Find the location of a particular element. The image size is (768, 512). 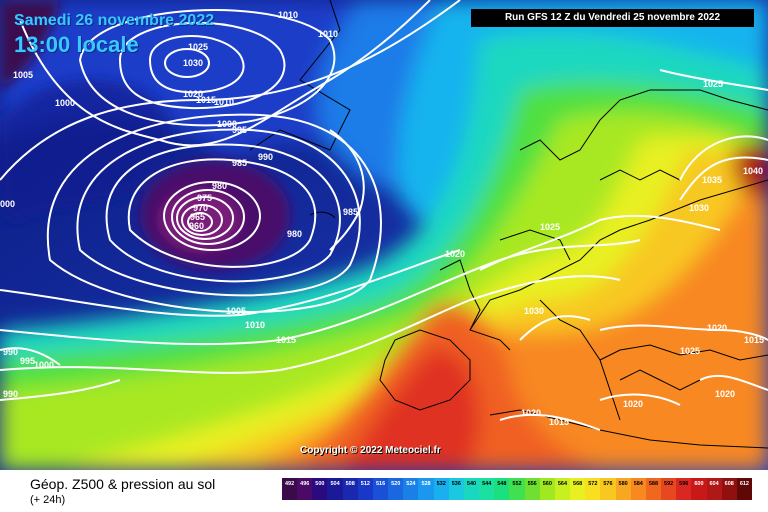

map-title: Géop. Z500 & pression au sol is located at coordinates (123, 484).